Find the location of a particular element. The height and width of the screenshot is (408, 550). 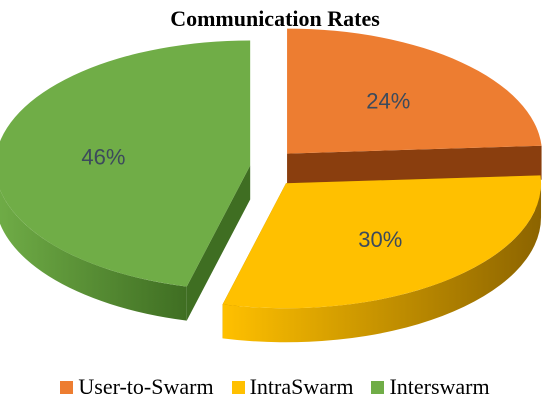

legend-item-interswarm: Interswarm is located at coordinates (430, 387).